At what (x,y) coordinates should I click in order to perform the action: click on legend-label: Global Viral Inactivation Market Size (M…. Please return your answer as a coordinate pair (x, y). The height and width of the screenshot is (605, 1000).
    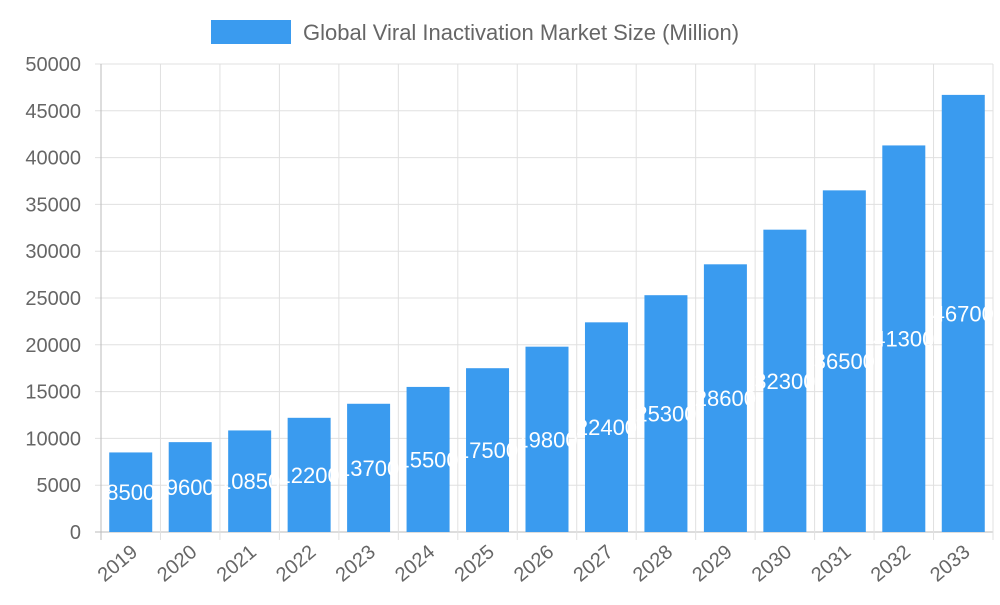
    Looking at the image, I should click on (521, 32).